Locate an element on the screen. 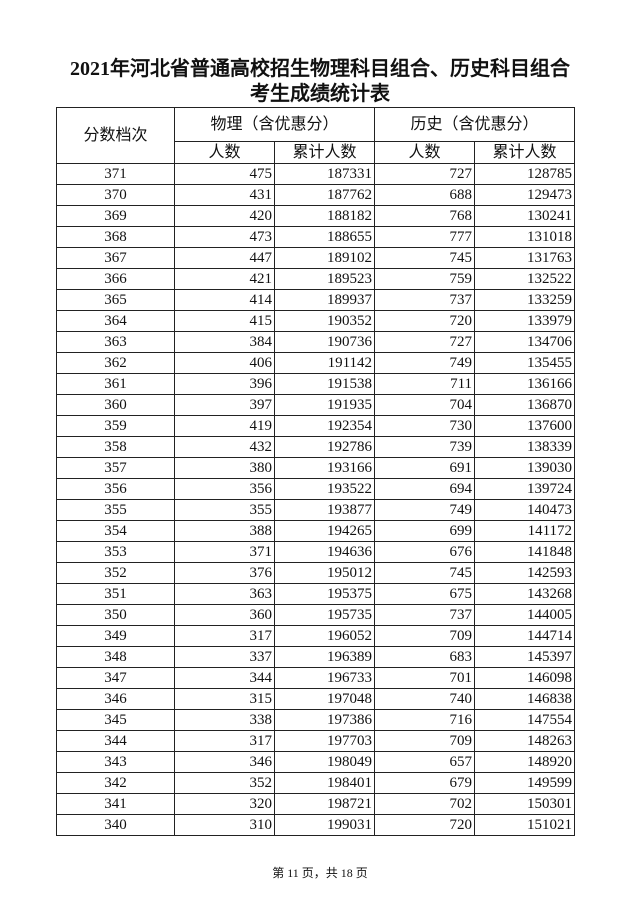 This screenshot has height=905, width=640. cell-physics-cumulative: 188182 is located at coordinates (324, 216).